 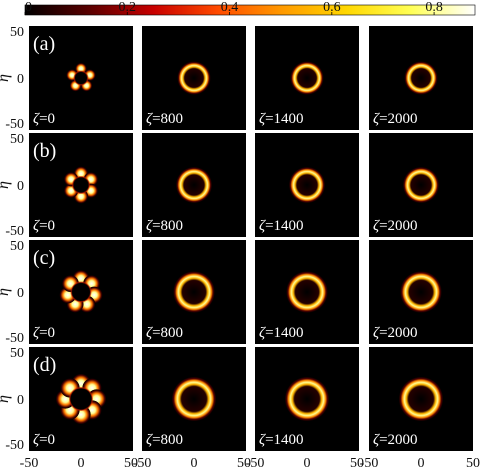 I want to click on colorbar-gradient, so click(x=250, y=10).